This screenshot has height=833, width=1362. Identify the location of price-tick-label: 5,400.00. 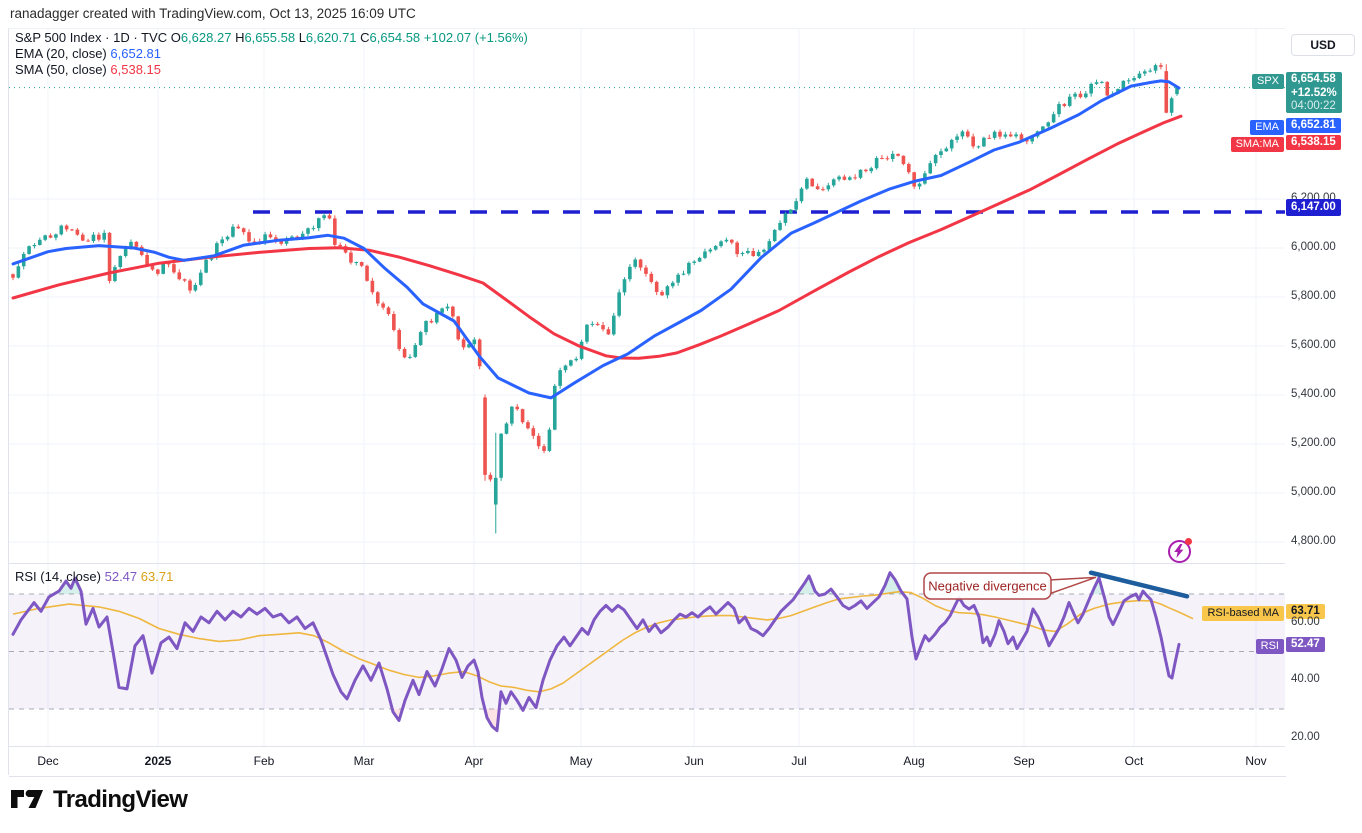
(1313, 394).